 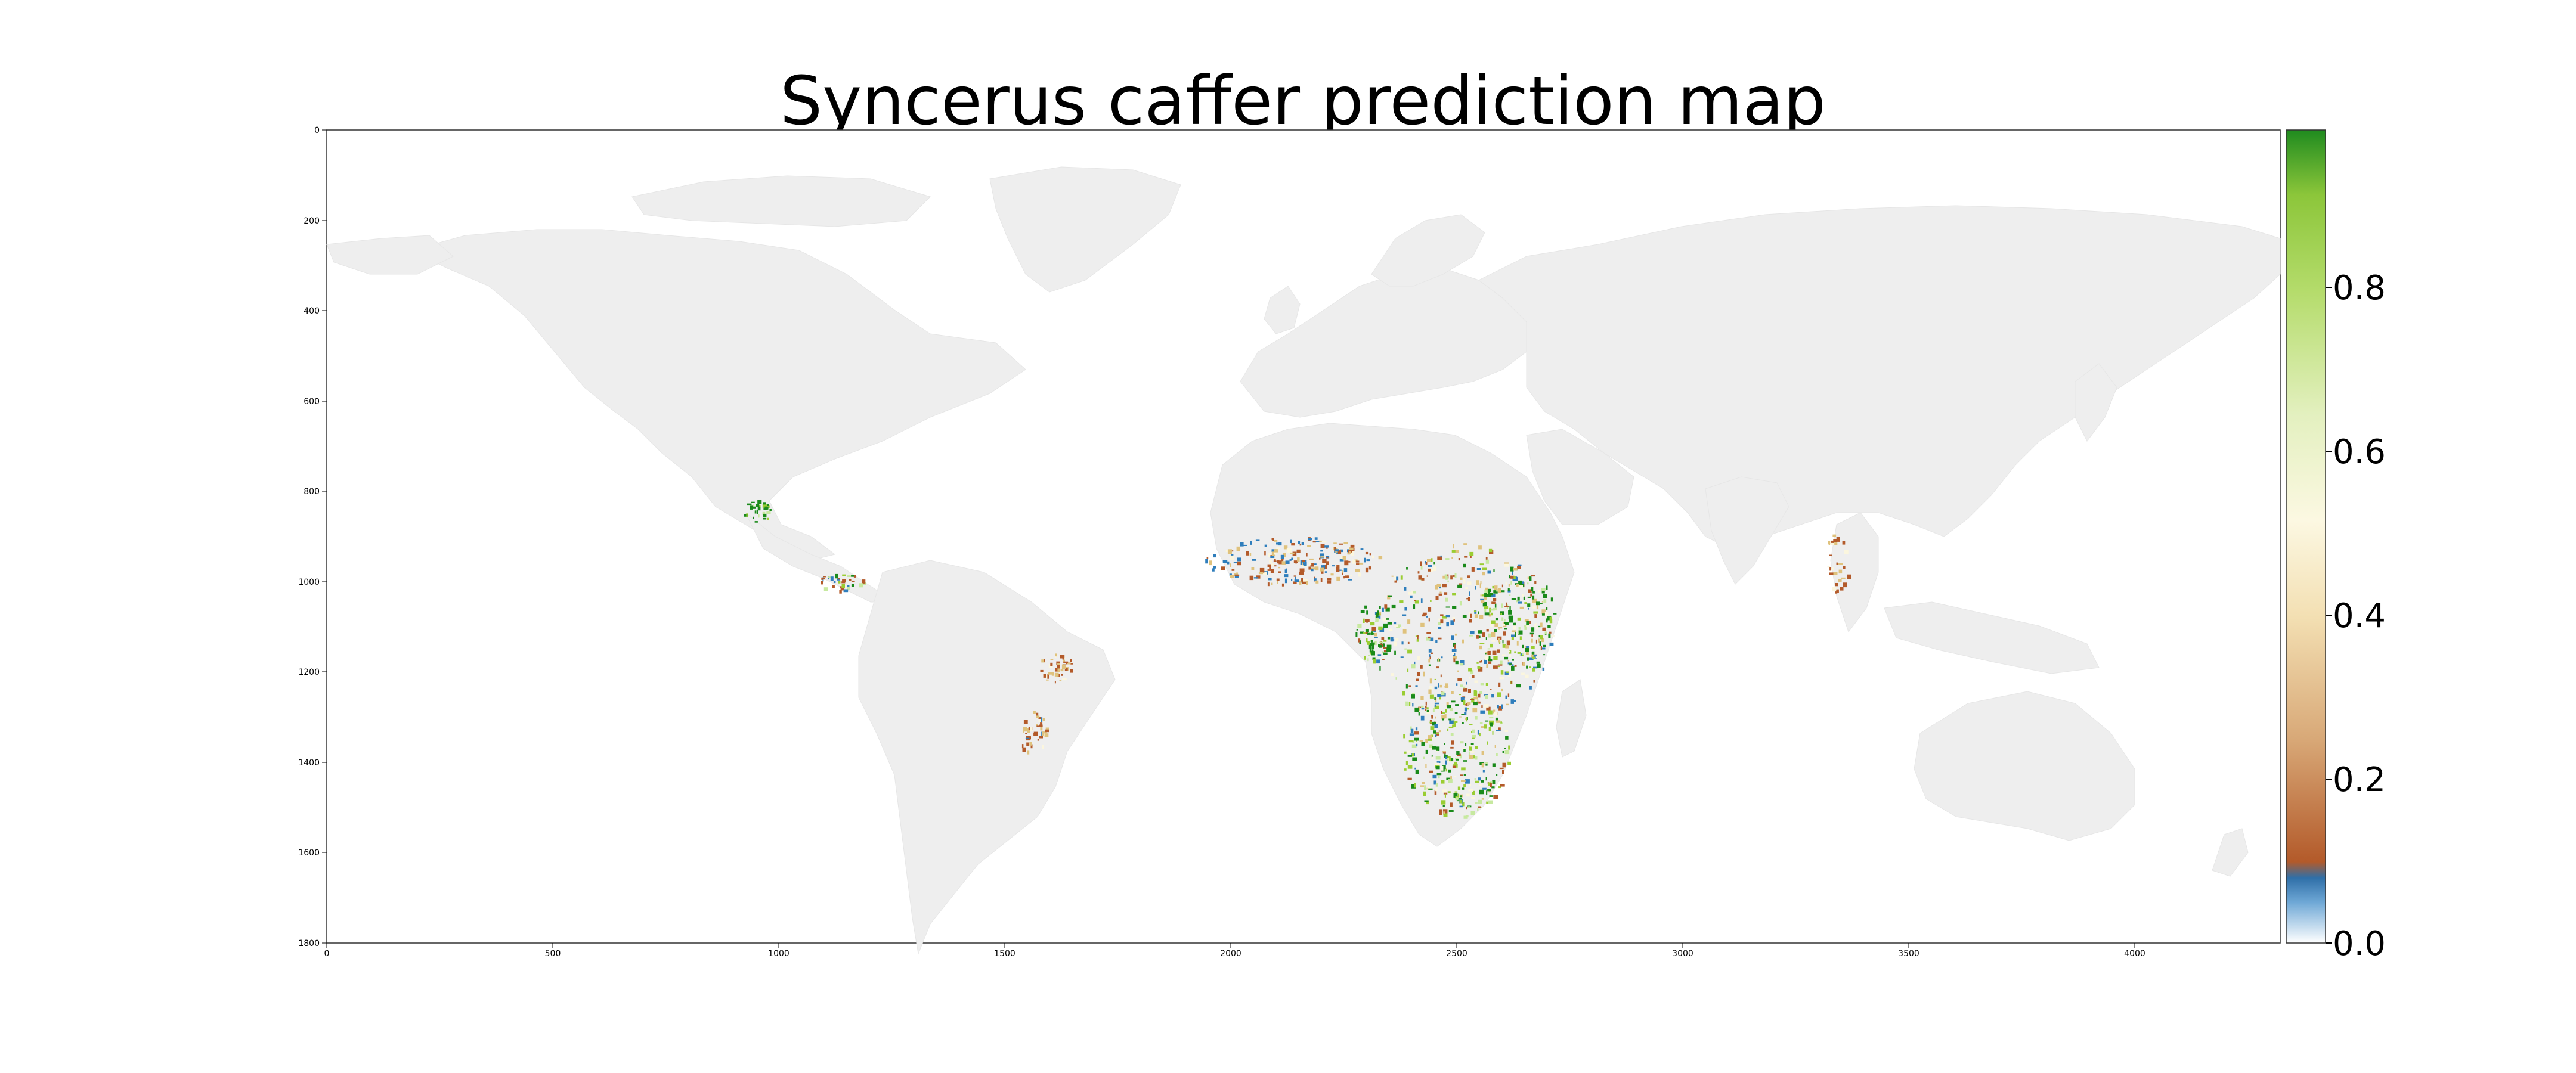 What do you see at coordinates (309, 763) in the screenshot?
I see `svg-text: 1400` at bounding box center [309, 763].